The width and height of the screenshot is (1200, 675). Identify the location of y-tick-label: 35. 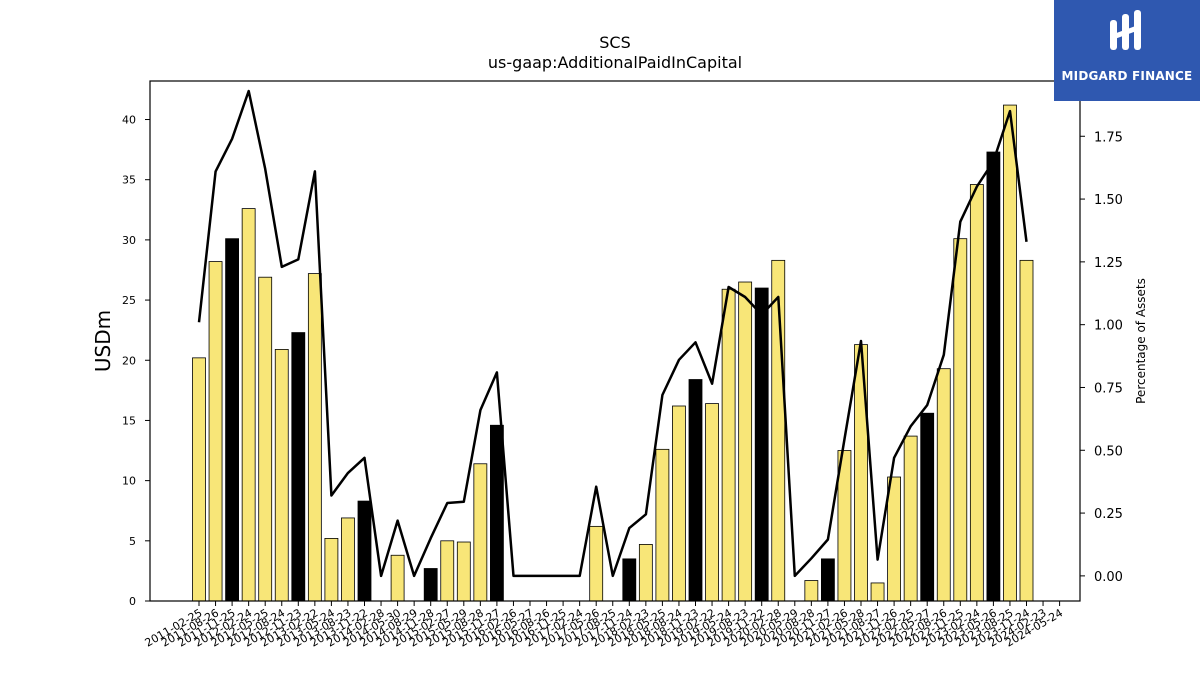
(129, 180).